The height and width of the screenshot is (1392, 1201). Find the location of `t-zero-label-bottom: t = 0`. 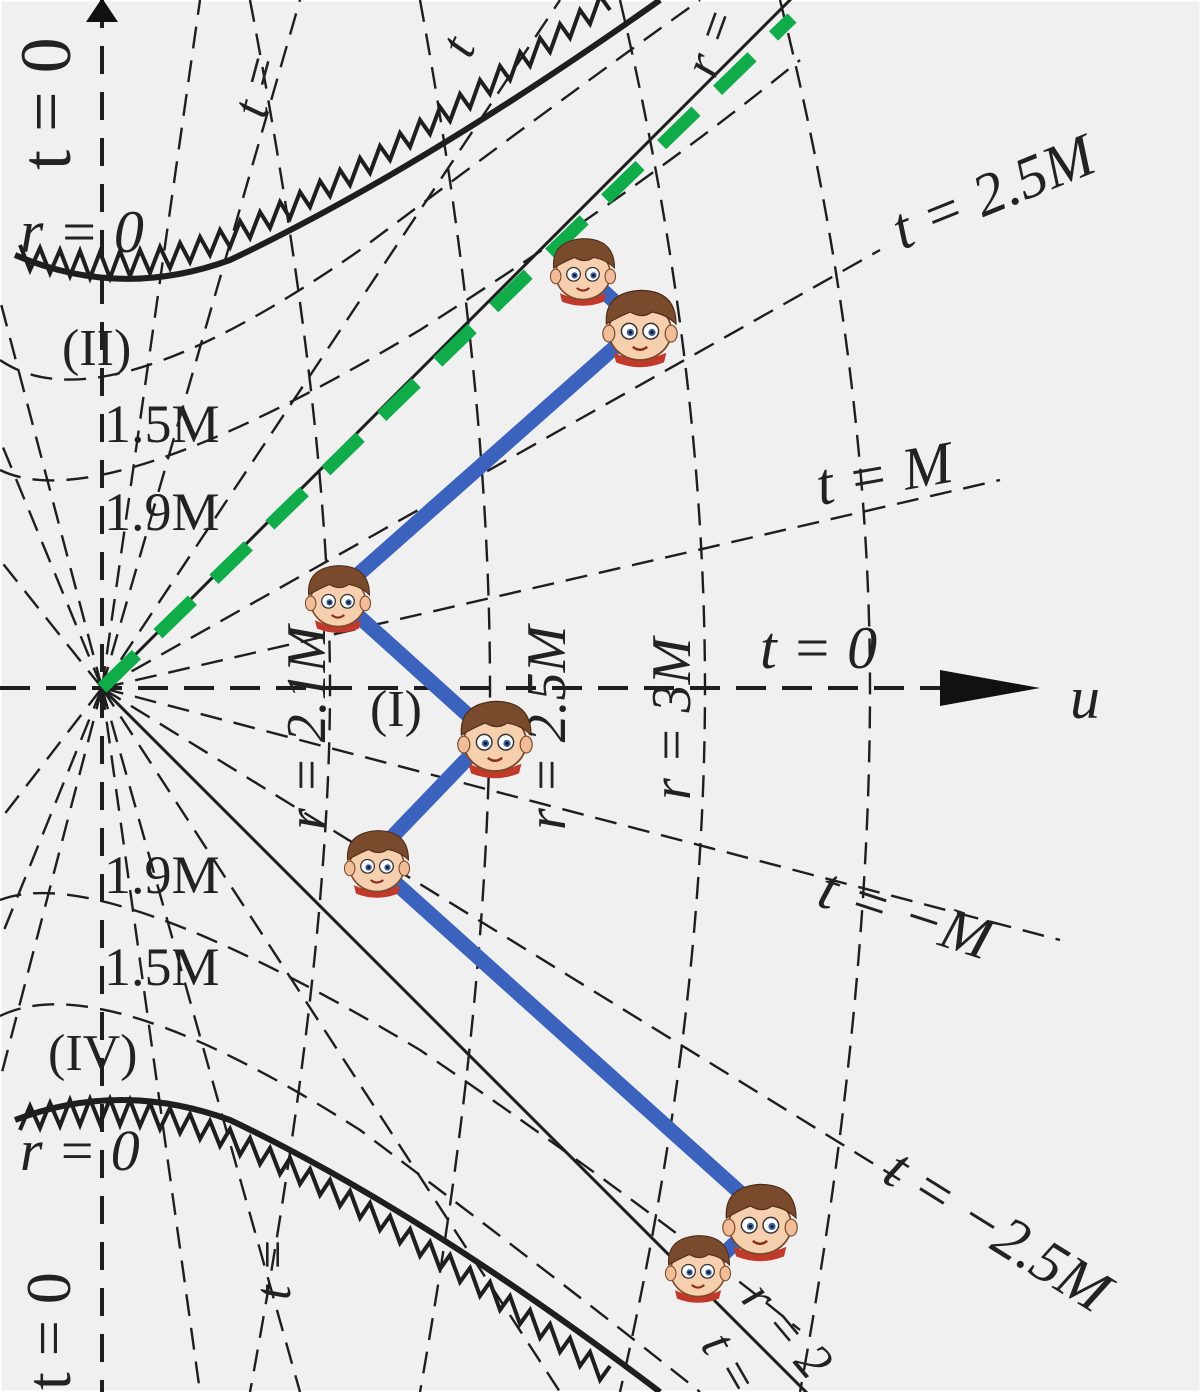

t-zero-label-bottom: t = 0 is located at coordinates (48, 1331).